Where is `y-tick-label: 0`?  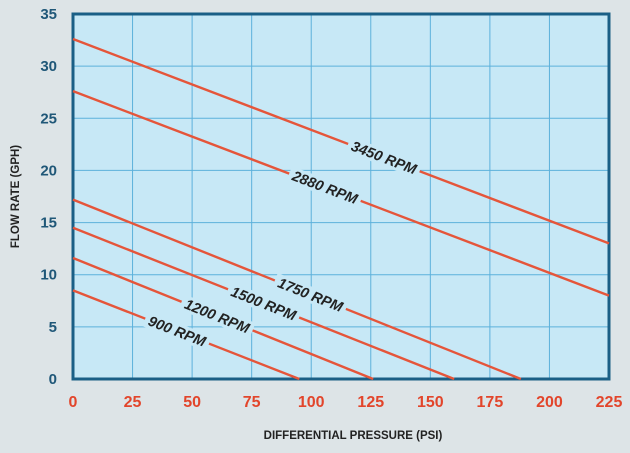
y-tick-label: 0 is located at coordinates (53, 379).